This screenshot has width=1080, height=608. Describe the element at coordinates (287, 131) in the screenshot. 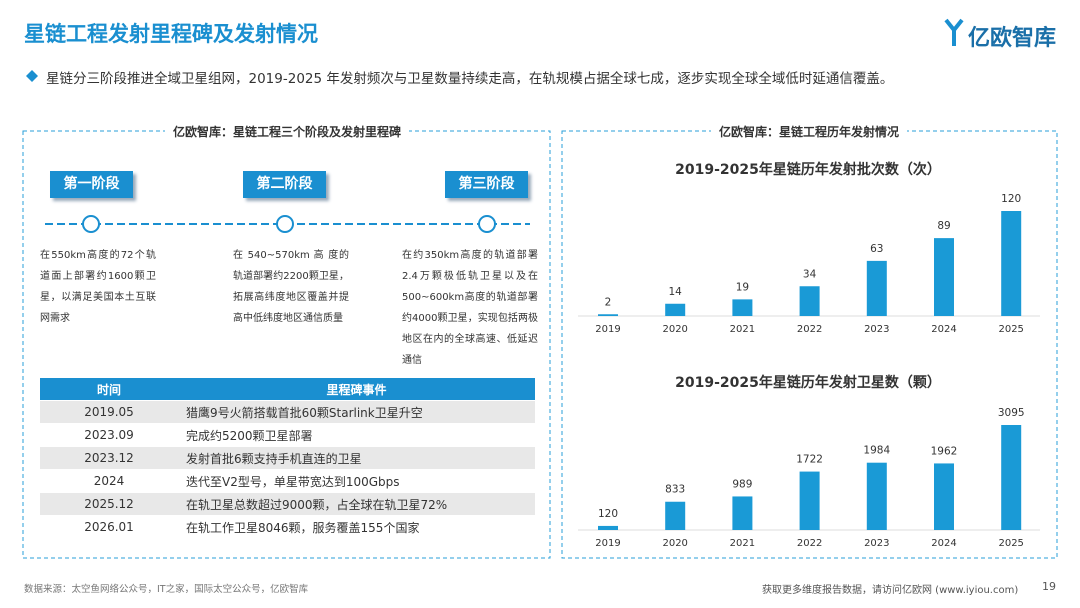

I see `panel-title: 亿欧智库：星链工程三个阶段及发射里程碑` at that location.